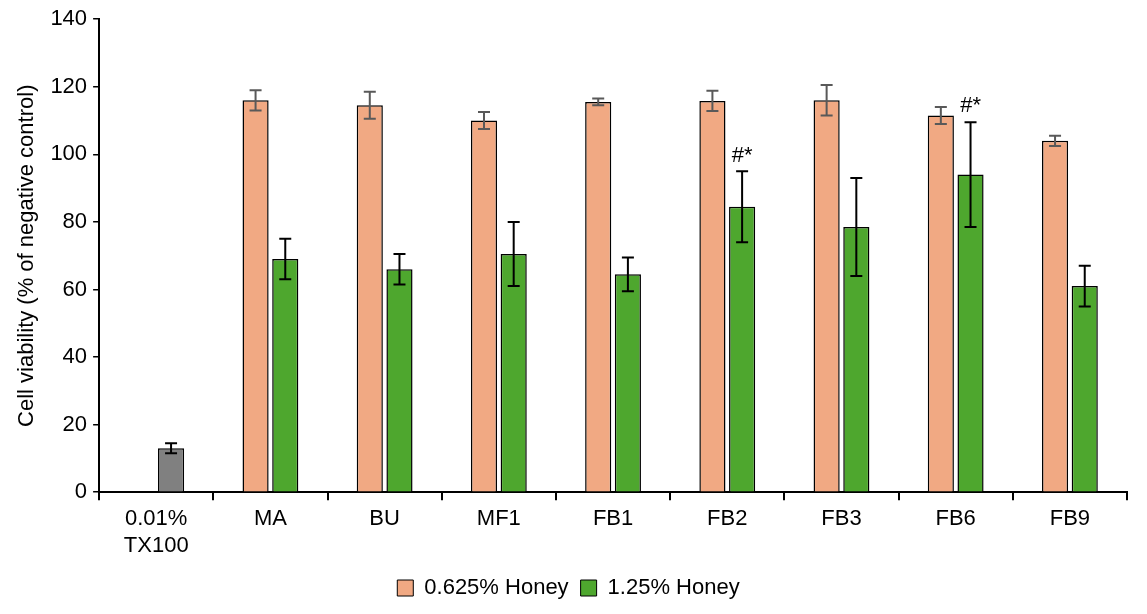 The image size is (1147, 614). What do you see at coordinates (1070, 518) in the screenshot?
I see `x-tick-label: FB9` at bounding box center [1070, 518].